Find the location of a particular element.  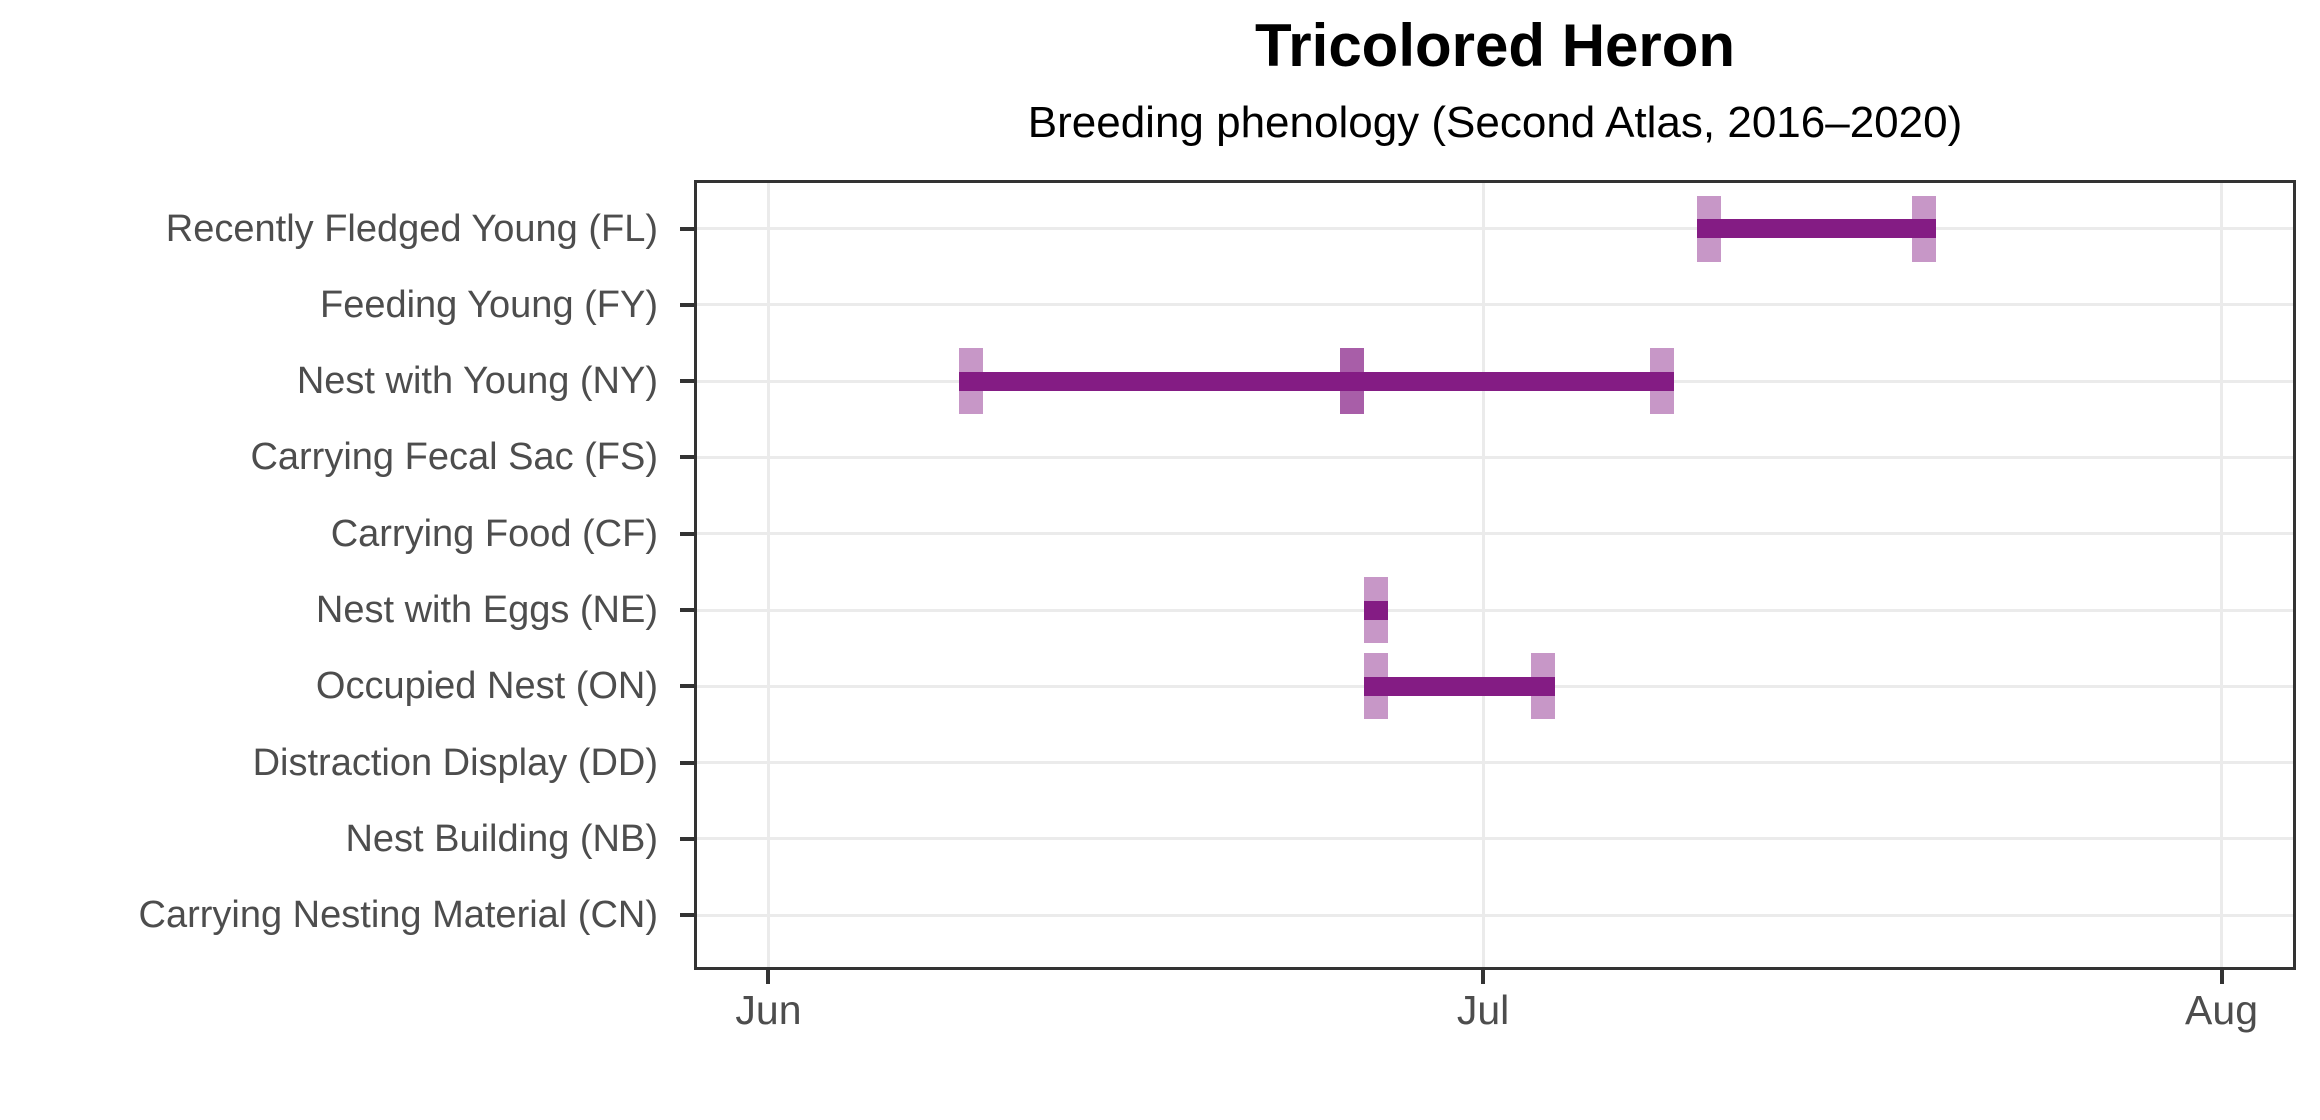

chart-title: Tricolored Heron is located at coordinates (1495, 45).